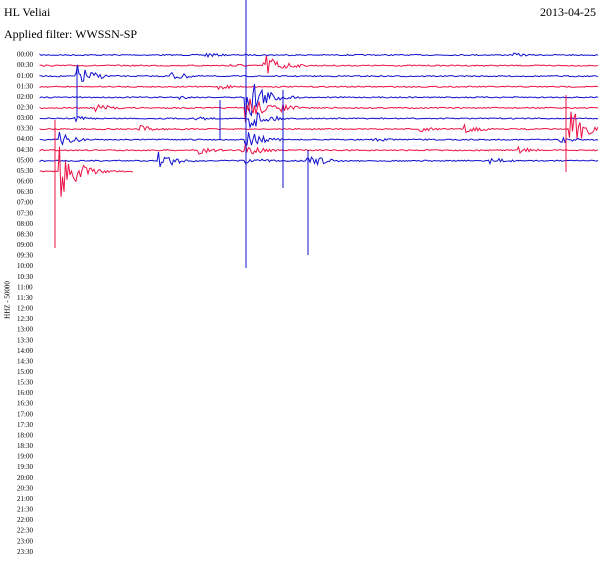 Image resolution: width=600 pixels, height=562 pixels. I want to click on time-label: 03:30, so click(25, 129).